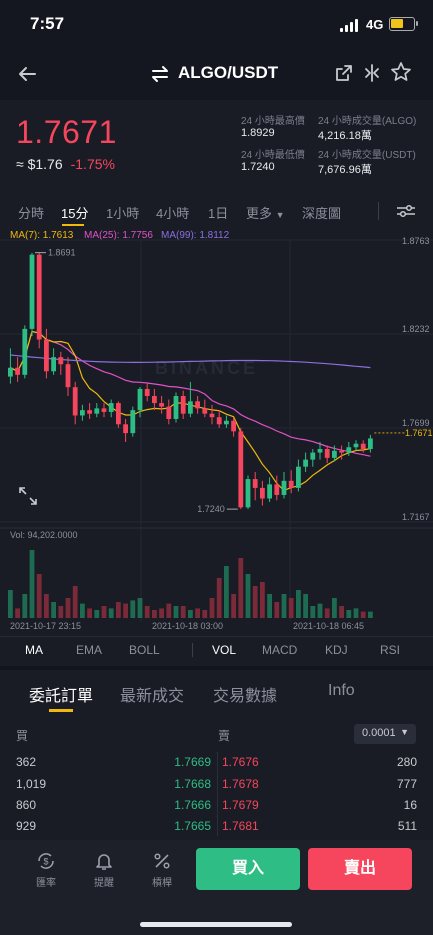 The height and width of the screenshot is (935, 433). What do you see at coordinates (390, 650) in the screenshot?
I see `indicator-rsi: RSI` at bounding box center [390, 650].